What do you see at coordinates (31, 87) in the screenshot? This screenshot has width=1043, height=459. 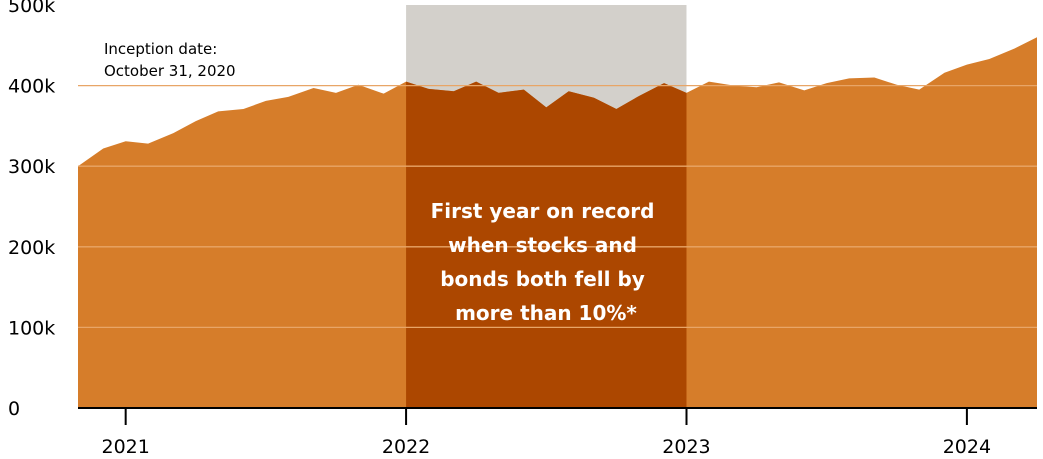 I see `y-tick-label: 400k` at bounding box center [31, 87].